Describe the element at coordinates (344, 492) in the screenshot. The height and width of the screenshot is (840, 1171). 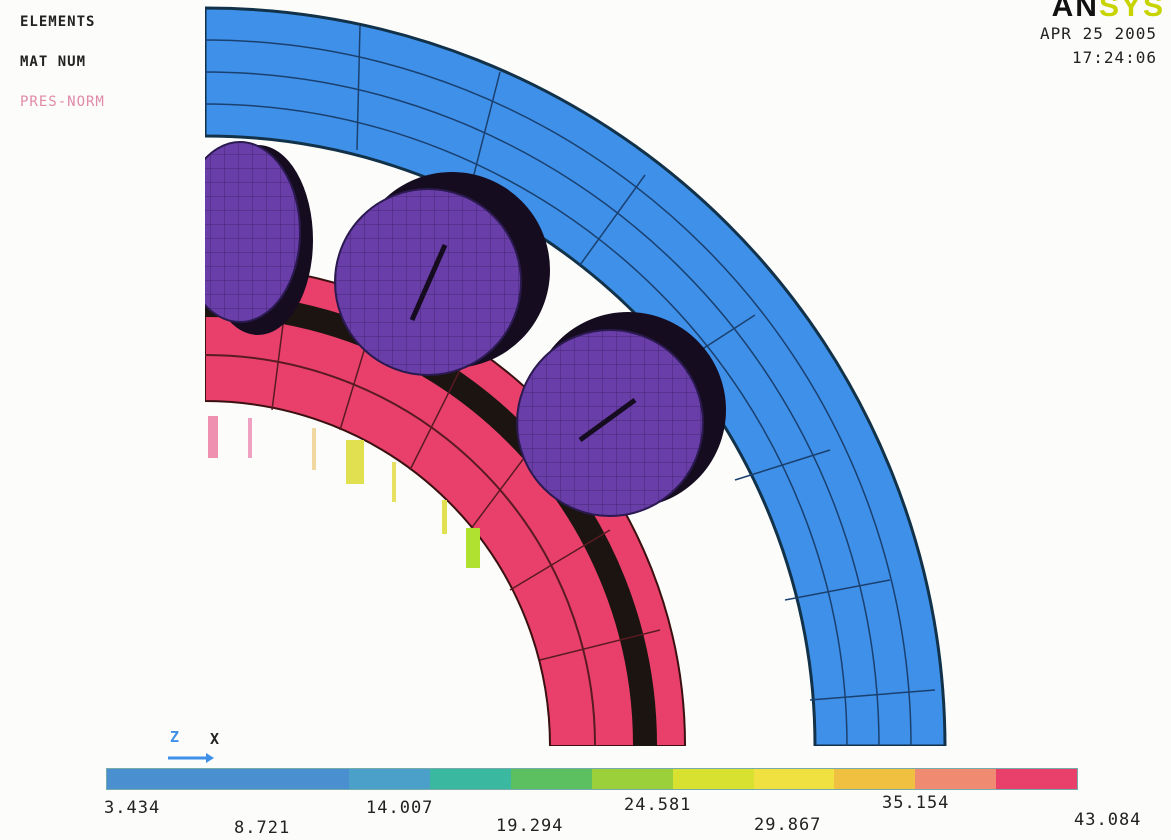
I see `pressure-arrows` at that location.